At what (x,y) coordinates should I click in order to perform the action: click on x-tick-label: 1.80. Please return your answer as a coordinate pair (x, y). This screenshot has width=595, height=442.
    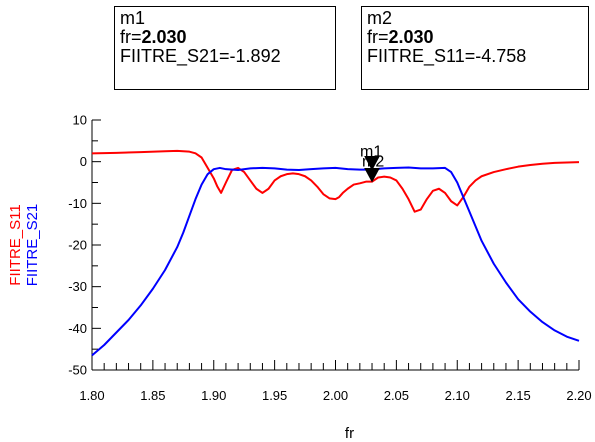
    Looking at the image, I should click on (91, 395).